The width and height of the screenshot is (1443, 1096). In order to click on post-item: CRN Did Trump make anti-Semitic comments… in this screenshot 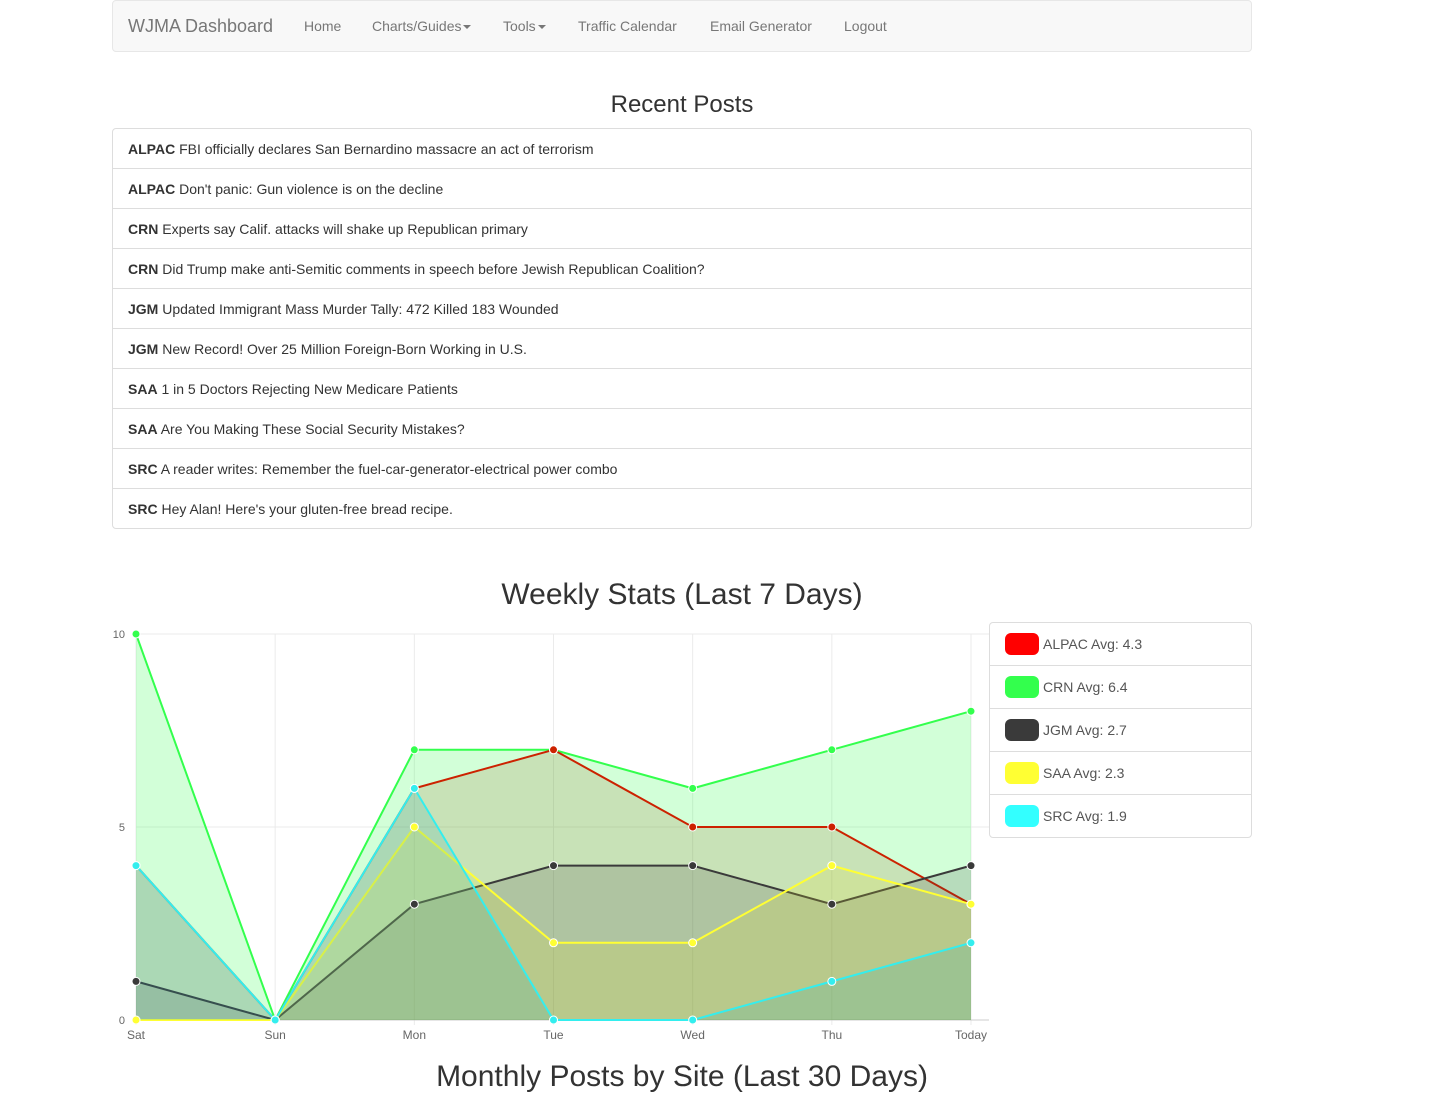, I will do `click(682, 268)`.